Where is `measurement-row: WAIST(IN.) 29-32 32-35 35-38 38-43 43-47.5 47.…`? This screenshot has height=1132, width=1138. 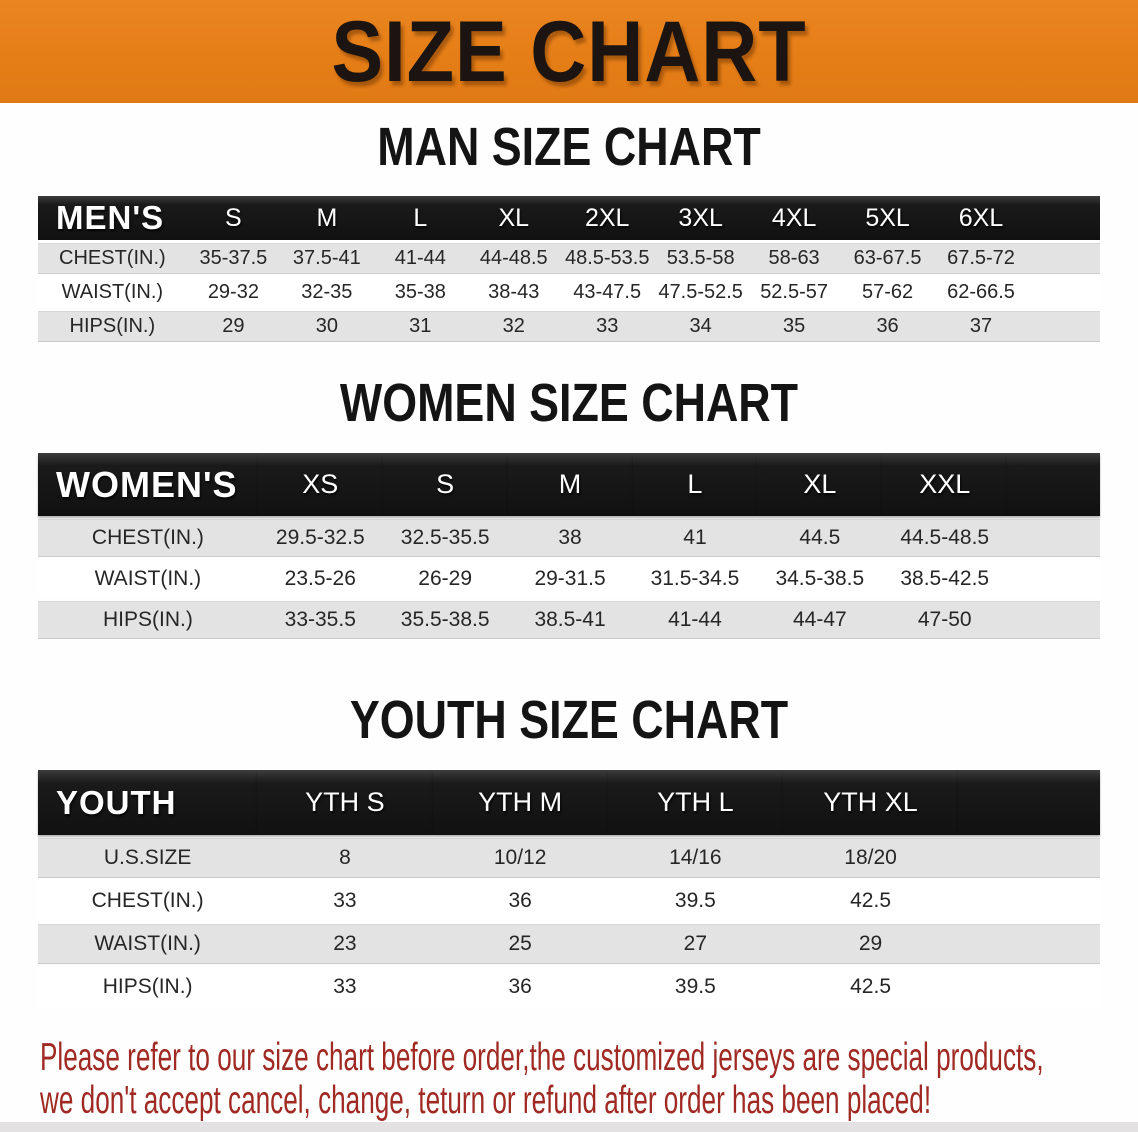
measurement-row: WAIST(IN.) 29-32 32-35 35-38 38-43 43-47.5 47.… is located at coordinates (569, 292).